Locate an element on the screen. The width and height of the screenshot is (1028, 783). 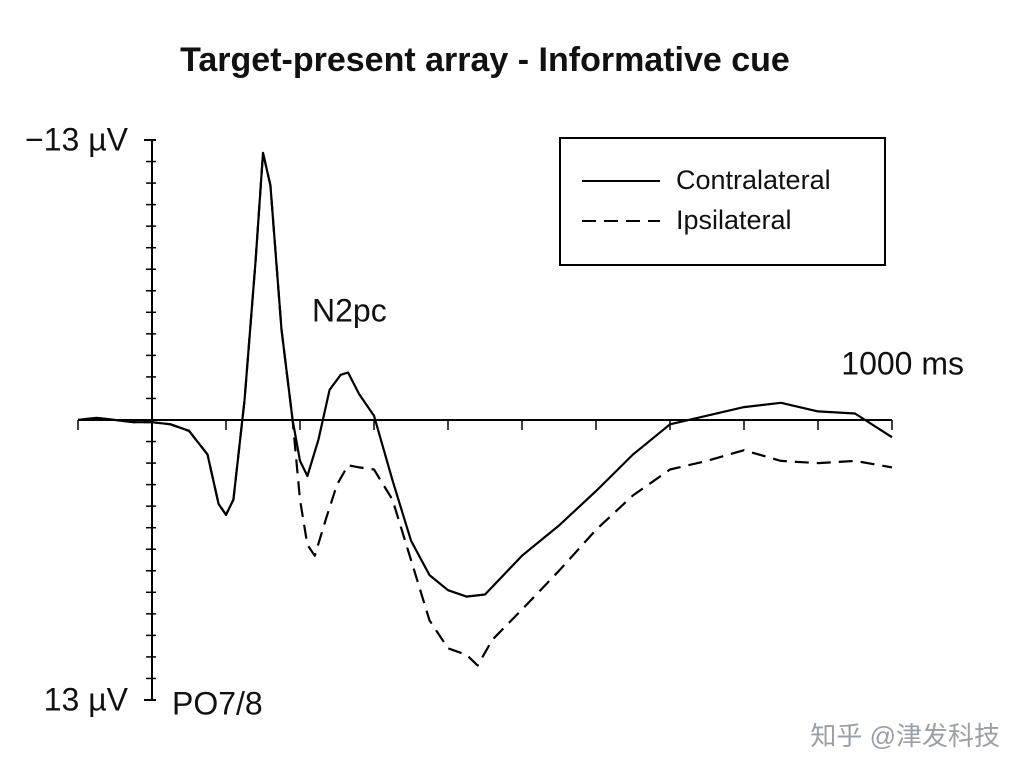
annotation: PO7/8 is located at coordinates (217, 703).